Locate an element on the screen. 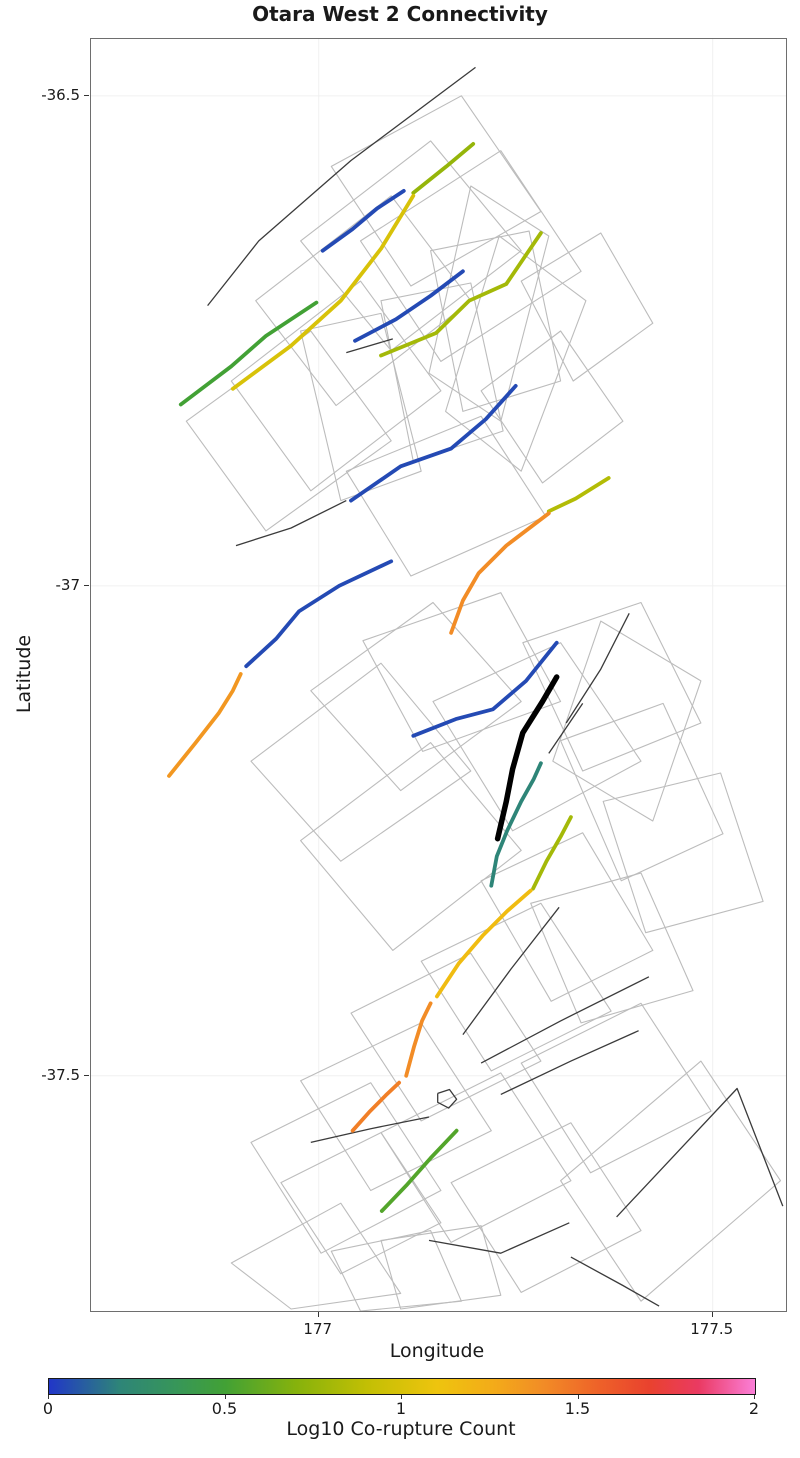  x-tick-label: 177 is located at coordinates (318, 1329).